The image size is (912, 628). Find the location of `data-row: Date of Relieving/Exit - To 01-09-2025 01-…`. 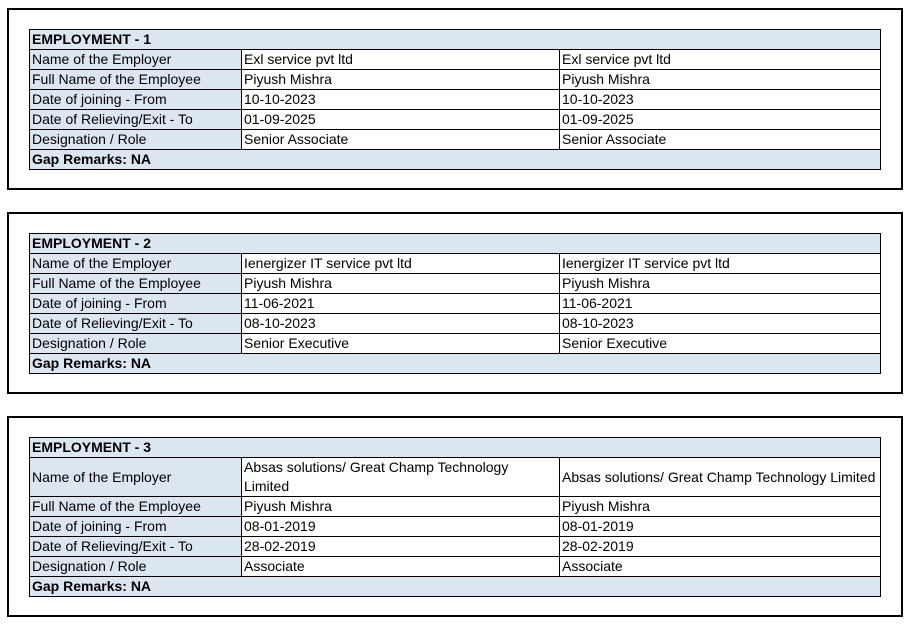

data-row: Date of Relieving/Exit - To 01-09-2025 01-… is located at coordinates (455, 119).